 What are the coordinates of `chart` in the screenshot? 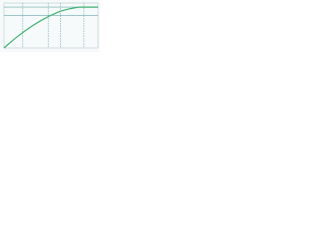 It's located at (50, 26).